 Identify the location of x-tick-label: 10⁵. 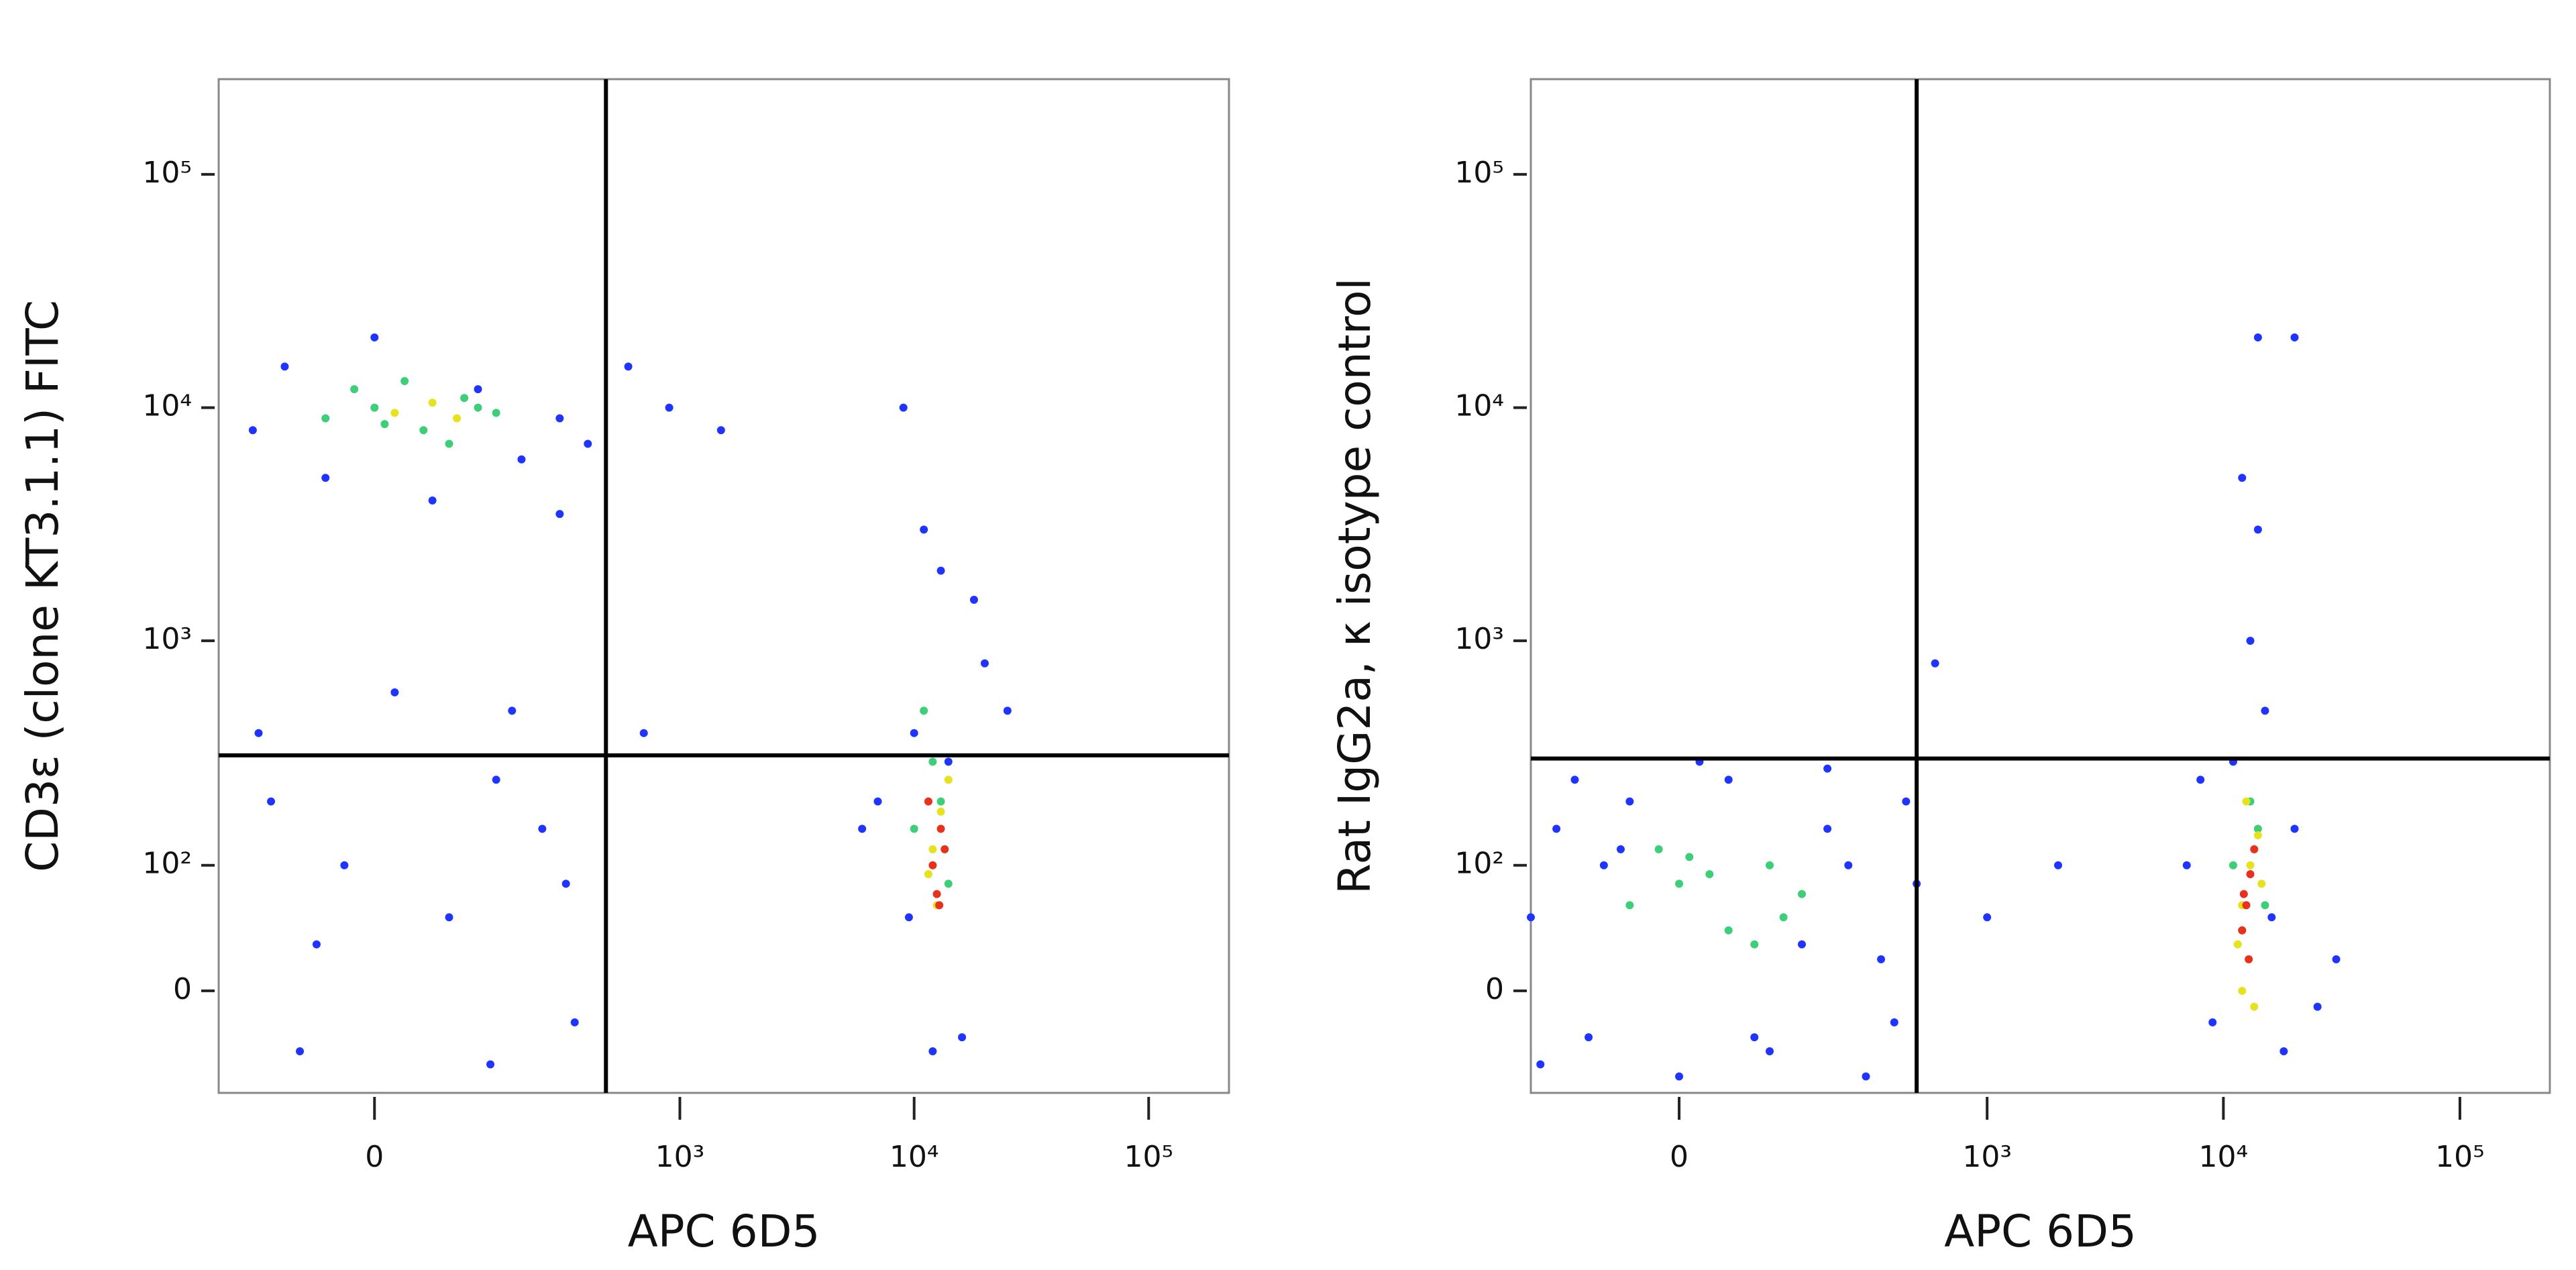
(1148, 1157).